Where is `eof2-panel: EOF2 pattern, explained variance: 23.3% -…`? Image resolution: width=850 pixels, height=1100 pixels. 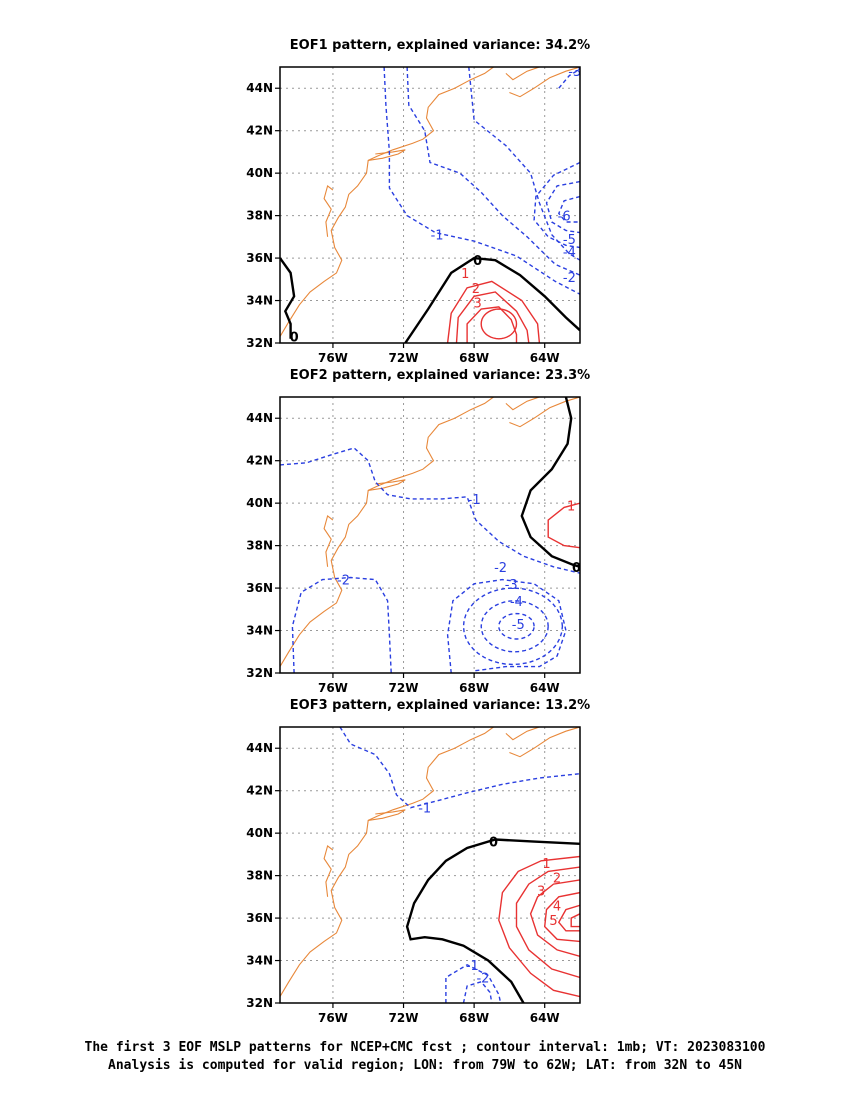
eof2-panel: EOF2 pattern, explained variance: 23.3% -… is located at coordinates (418, 531).